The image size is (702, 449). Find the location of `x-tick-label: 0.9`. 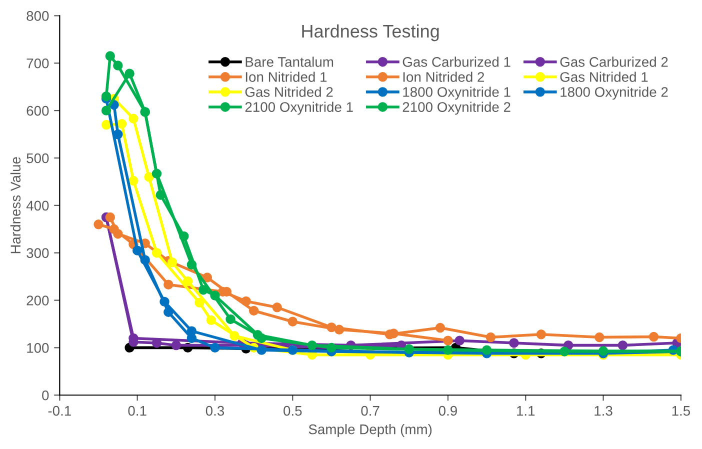

x-tick-label: 0.9 is located at coordinates (447, 411).